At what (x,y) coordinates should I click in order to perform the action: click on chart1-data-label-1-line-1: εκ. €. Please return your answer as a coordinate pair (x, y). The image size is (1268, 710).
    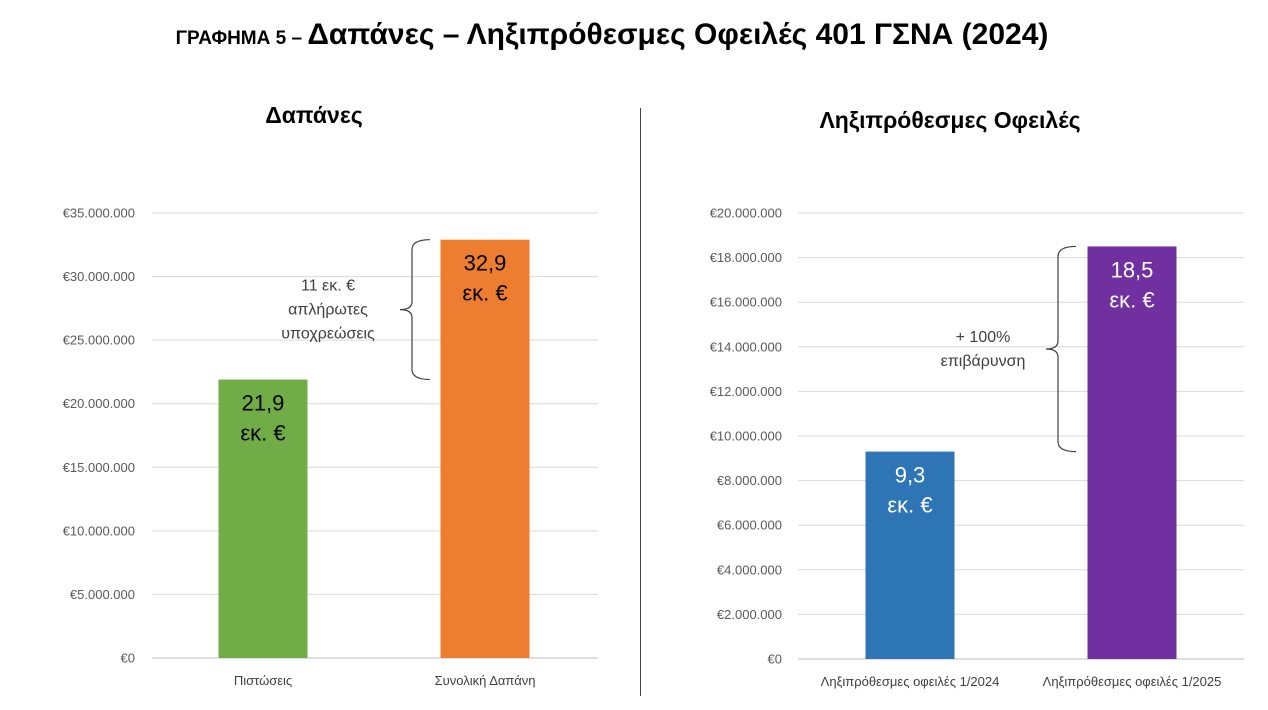
    Looking at the image, I should click on (1131, 299).